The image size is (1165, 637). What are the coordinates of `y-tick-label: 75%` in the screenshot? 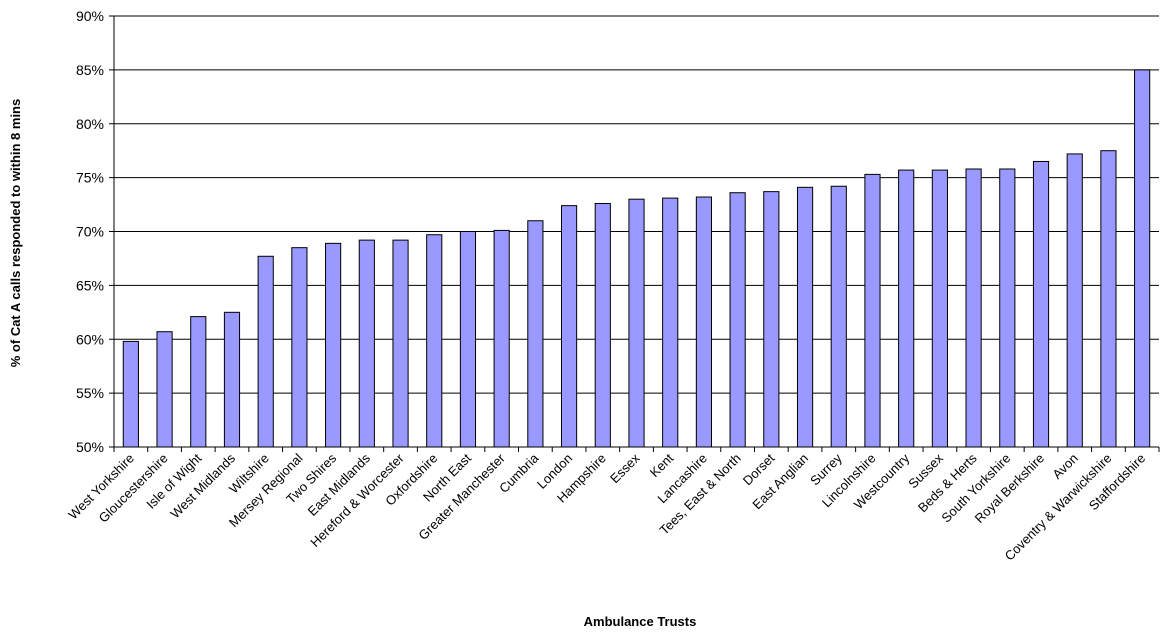 It's located at (90, 178).